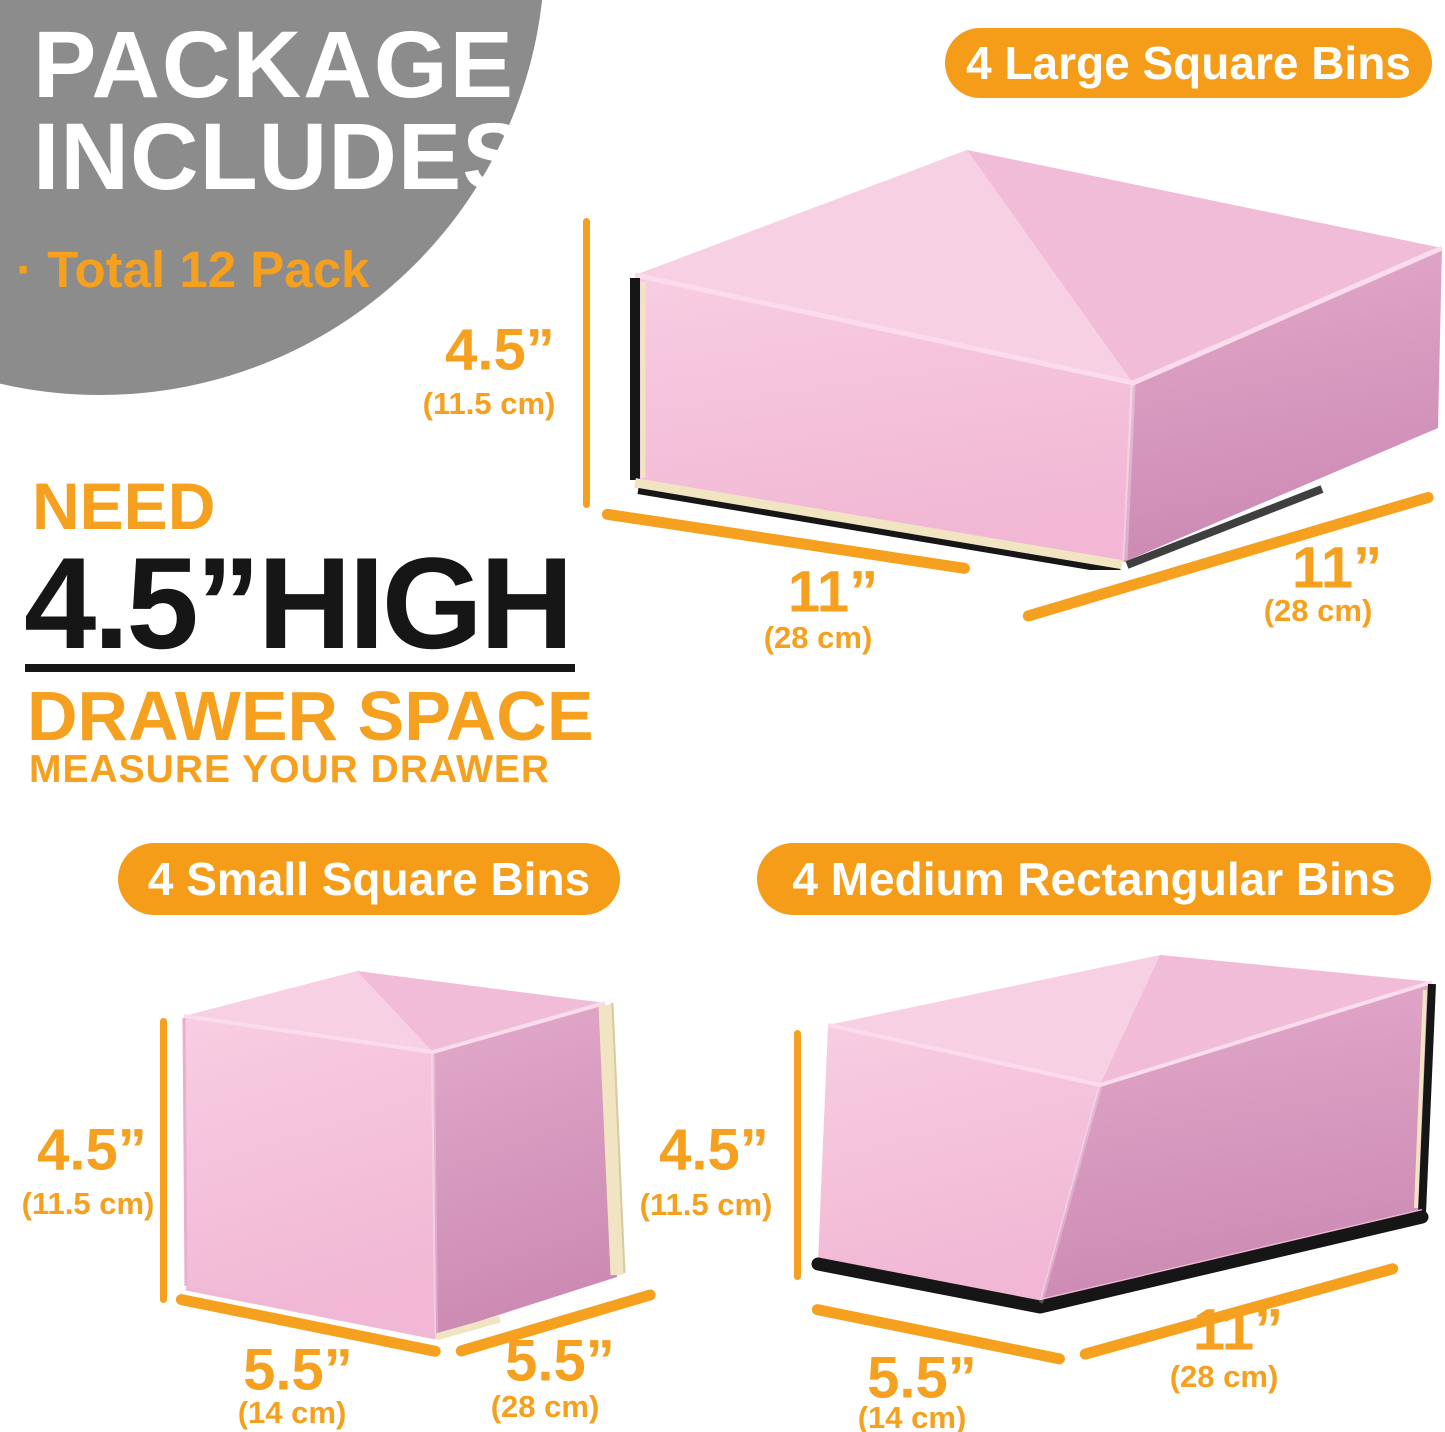 Image resolution: width=1445 pixels, height=1432 pixels. I want to click on package-bullet-item: · Total 12 Pack, so click(193, 269).